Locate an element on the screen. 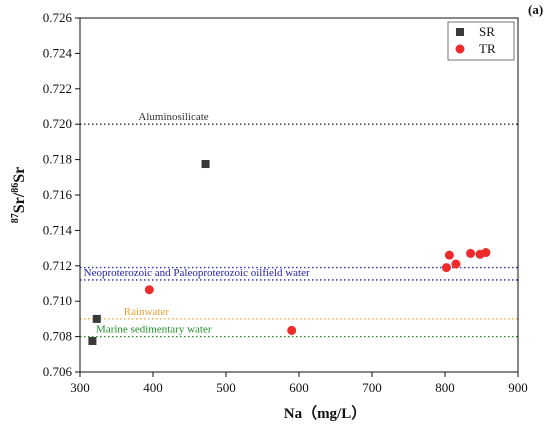 The image size is (550, 430). y-tick-label-6: 0.718 is located at coordinates (57, 159).